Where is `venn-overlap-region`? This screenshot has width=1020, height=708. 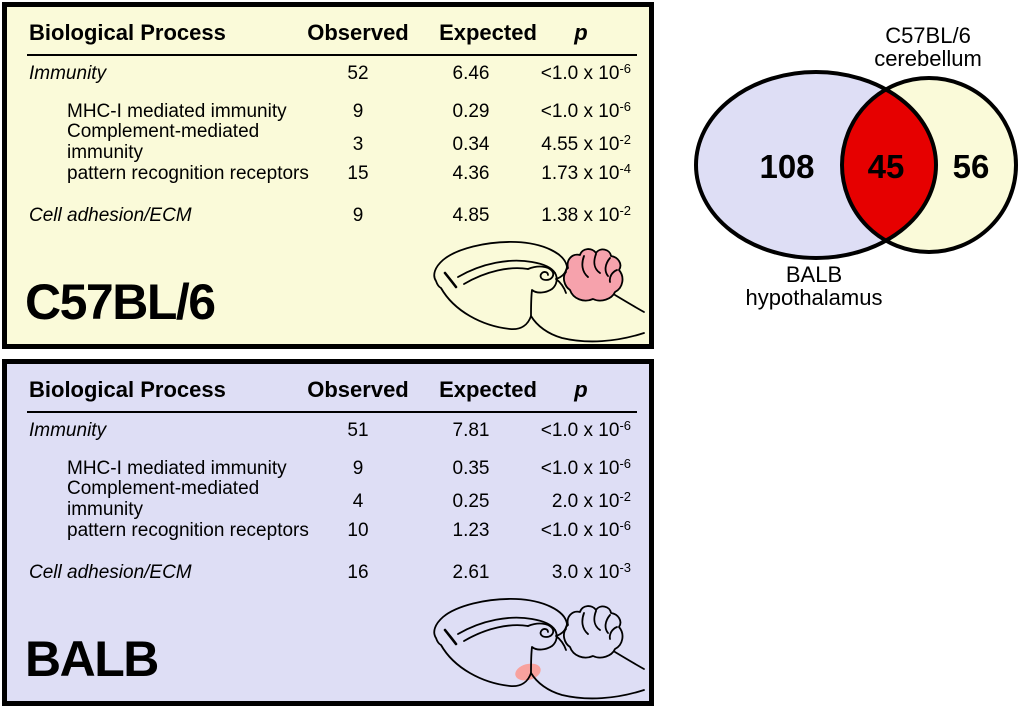 venn-overlap-region is located at coordinates (889, 165).